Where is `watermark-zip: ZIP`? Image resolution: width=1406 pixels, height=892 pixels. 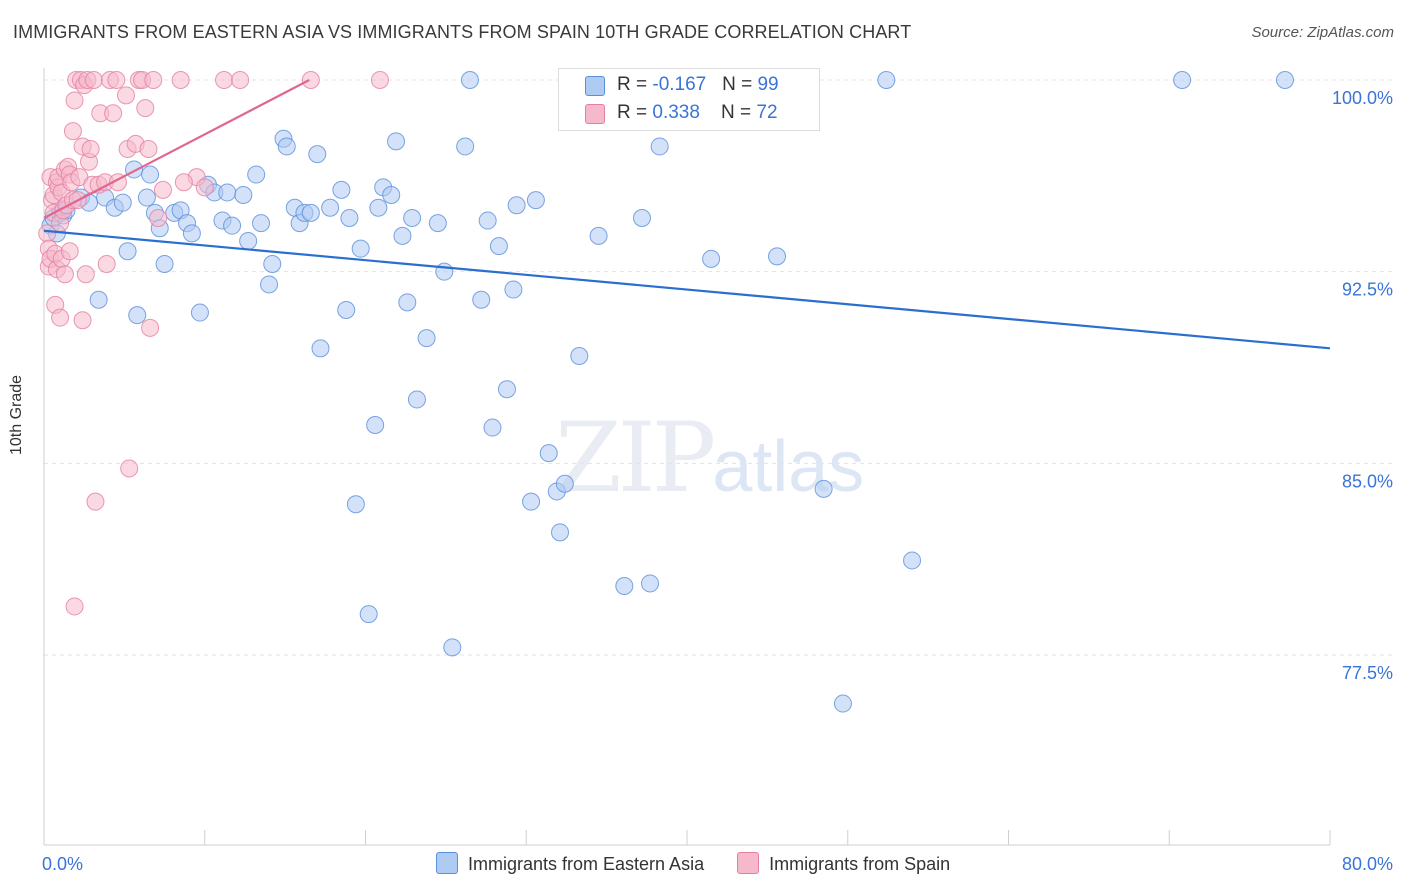
watermark-zip: ZIP is located at coordinates (635, 458).